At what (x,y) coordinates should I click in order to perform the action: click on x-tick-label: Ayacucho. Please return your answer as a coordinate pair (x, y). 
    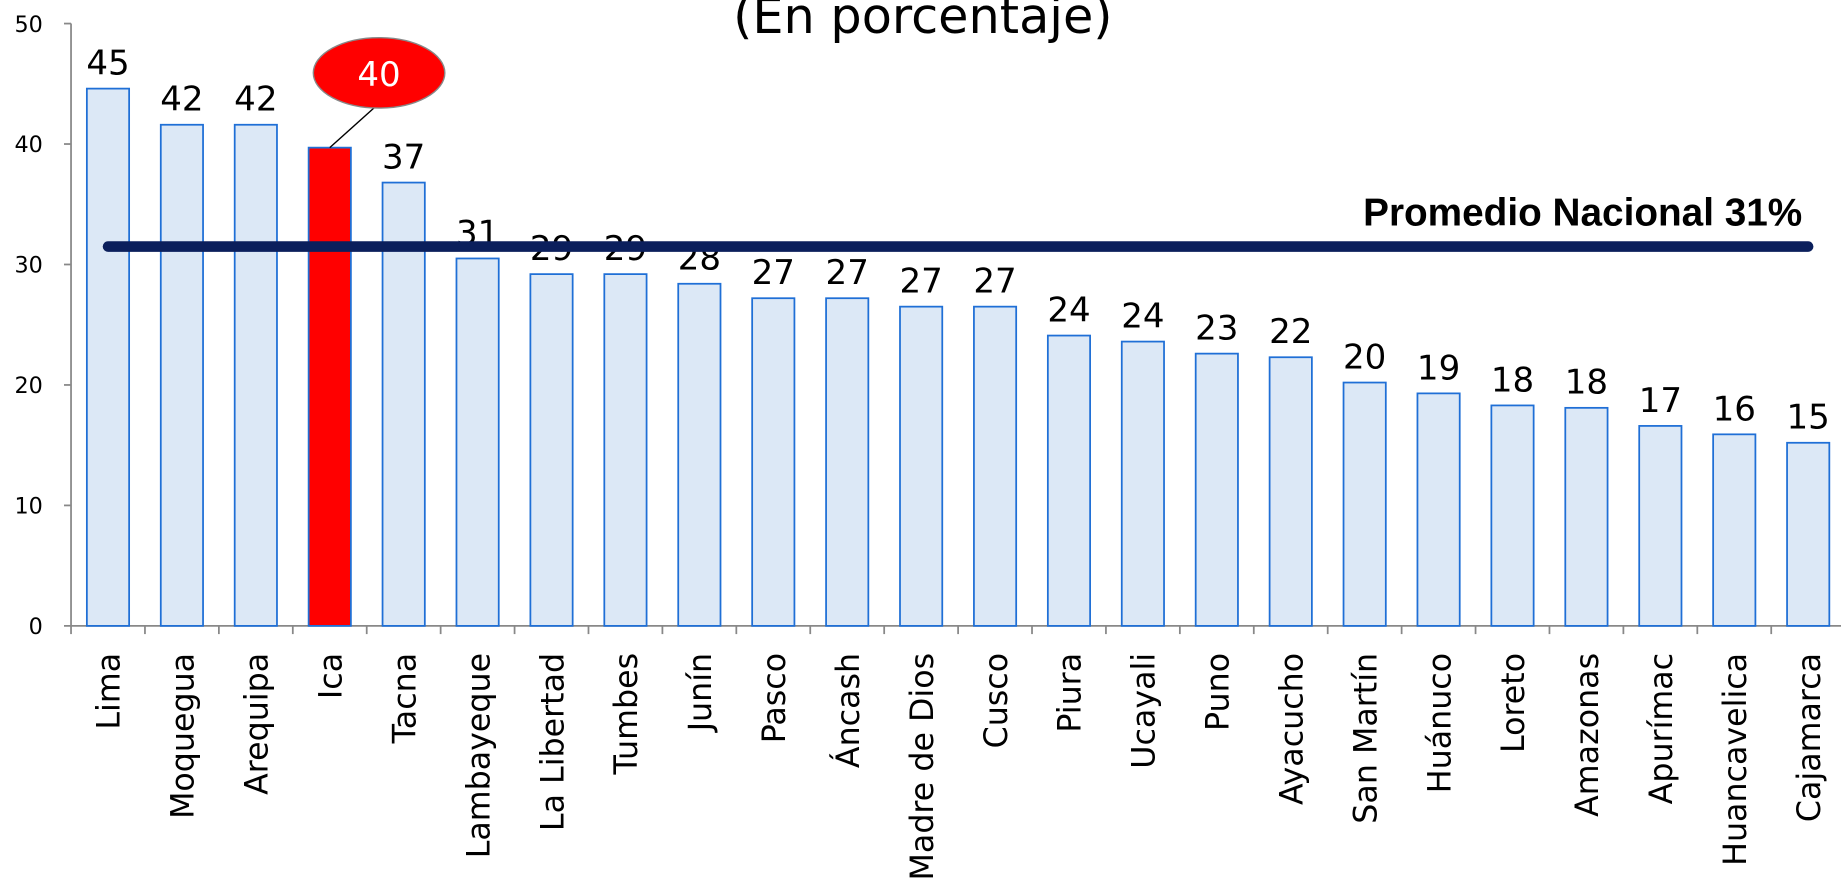
    Looking at the image, I should click on (1292, 729).